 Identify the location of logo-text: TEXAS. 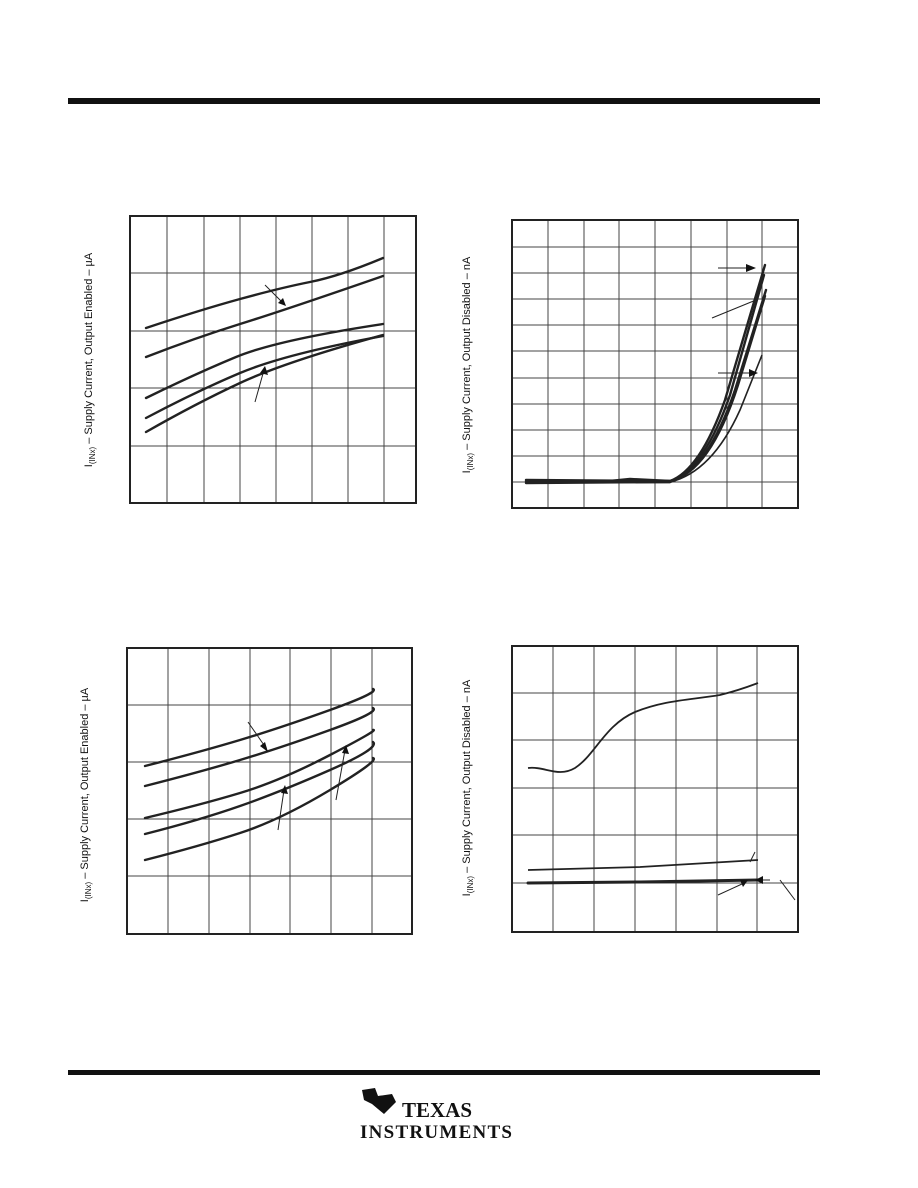
(437, 1110).